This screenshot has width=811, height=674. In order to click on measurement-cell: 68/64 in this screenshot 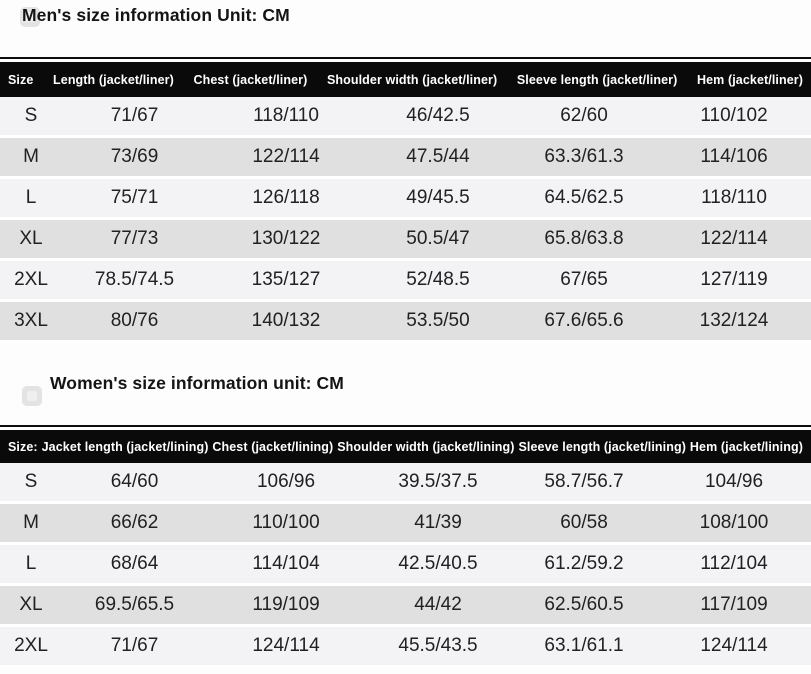, I will do `click(134, 563)`.